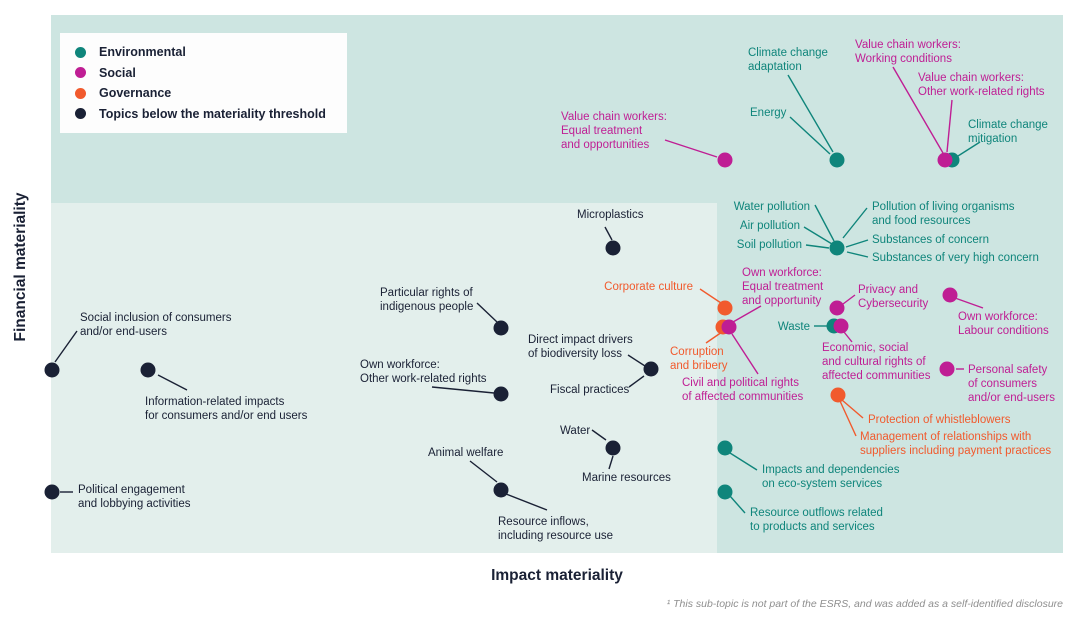 The image size is (1092, 623). Describe the element at coordinates (768, 113) in the screenshot. I see `topic-label: Energy` at that location.